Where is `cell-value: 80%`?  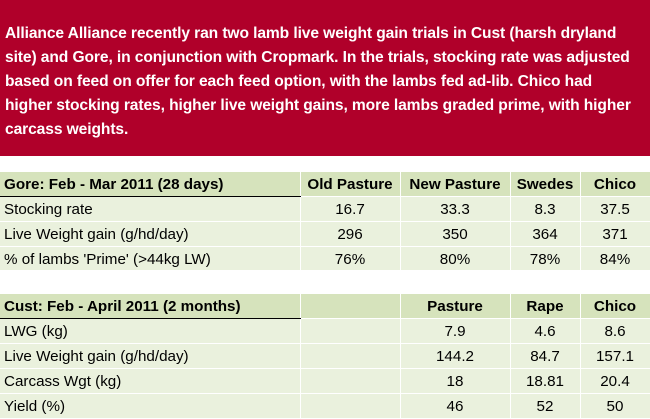
cell-value: 80% is located at coordinates (455, 259).